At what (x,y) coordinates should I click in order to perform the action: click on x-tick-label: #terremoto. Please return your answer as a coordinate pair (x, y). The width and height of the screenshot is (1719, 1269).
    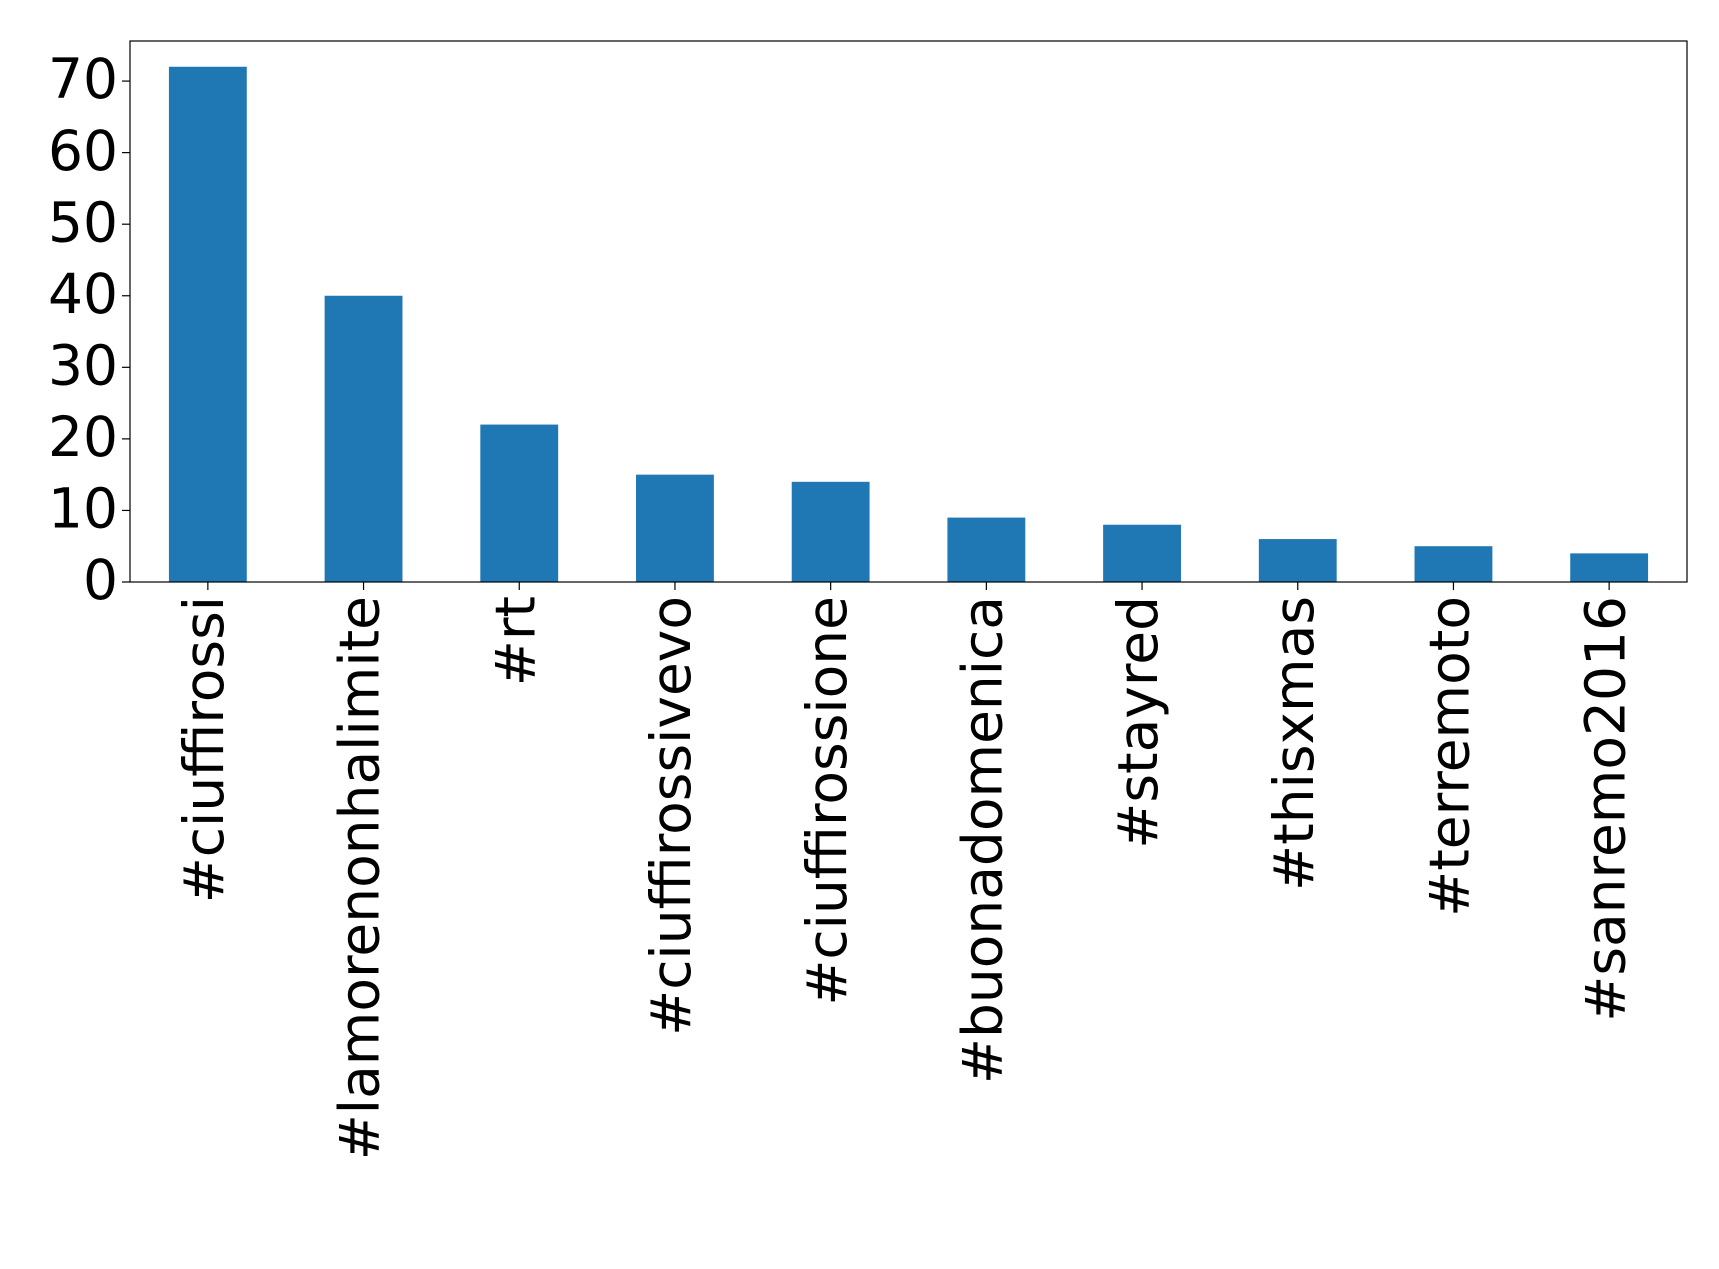
    Looking at the image, I should click on (1450, 756).